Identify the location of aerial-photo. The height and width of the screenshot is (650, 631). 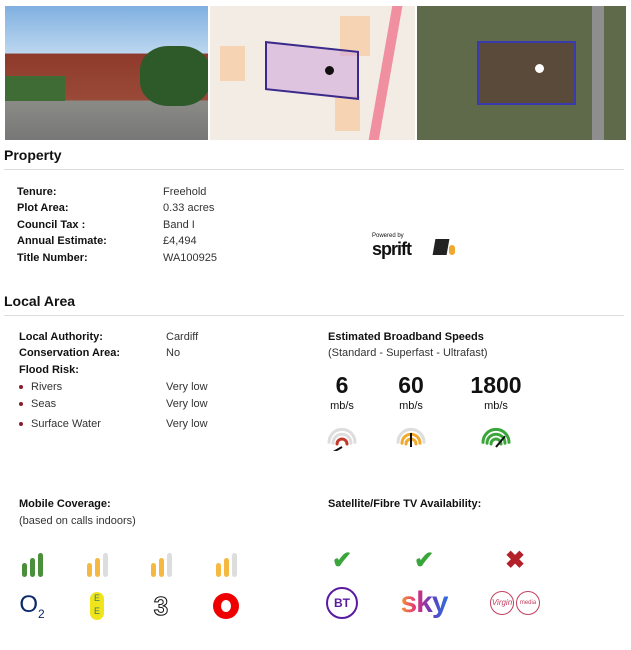
(521, 73).